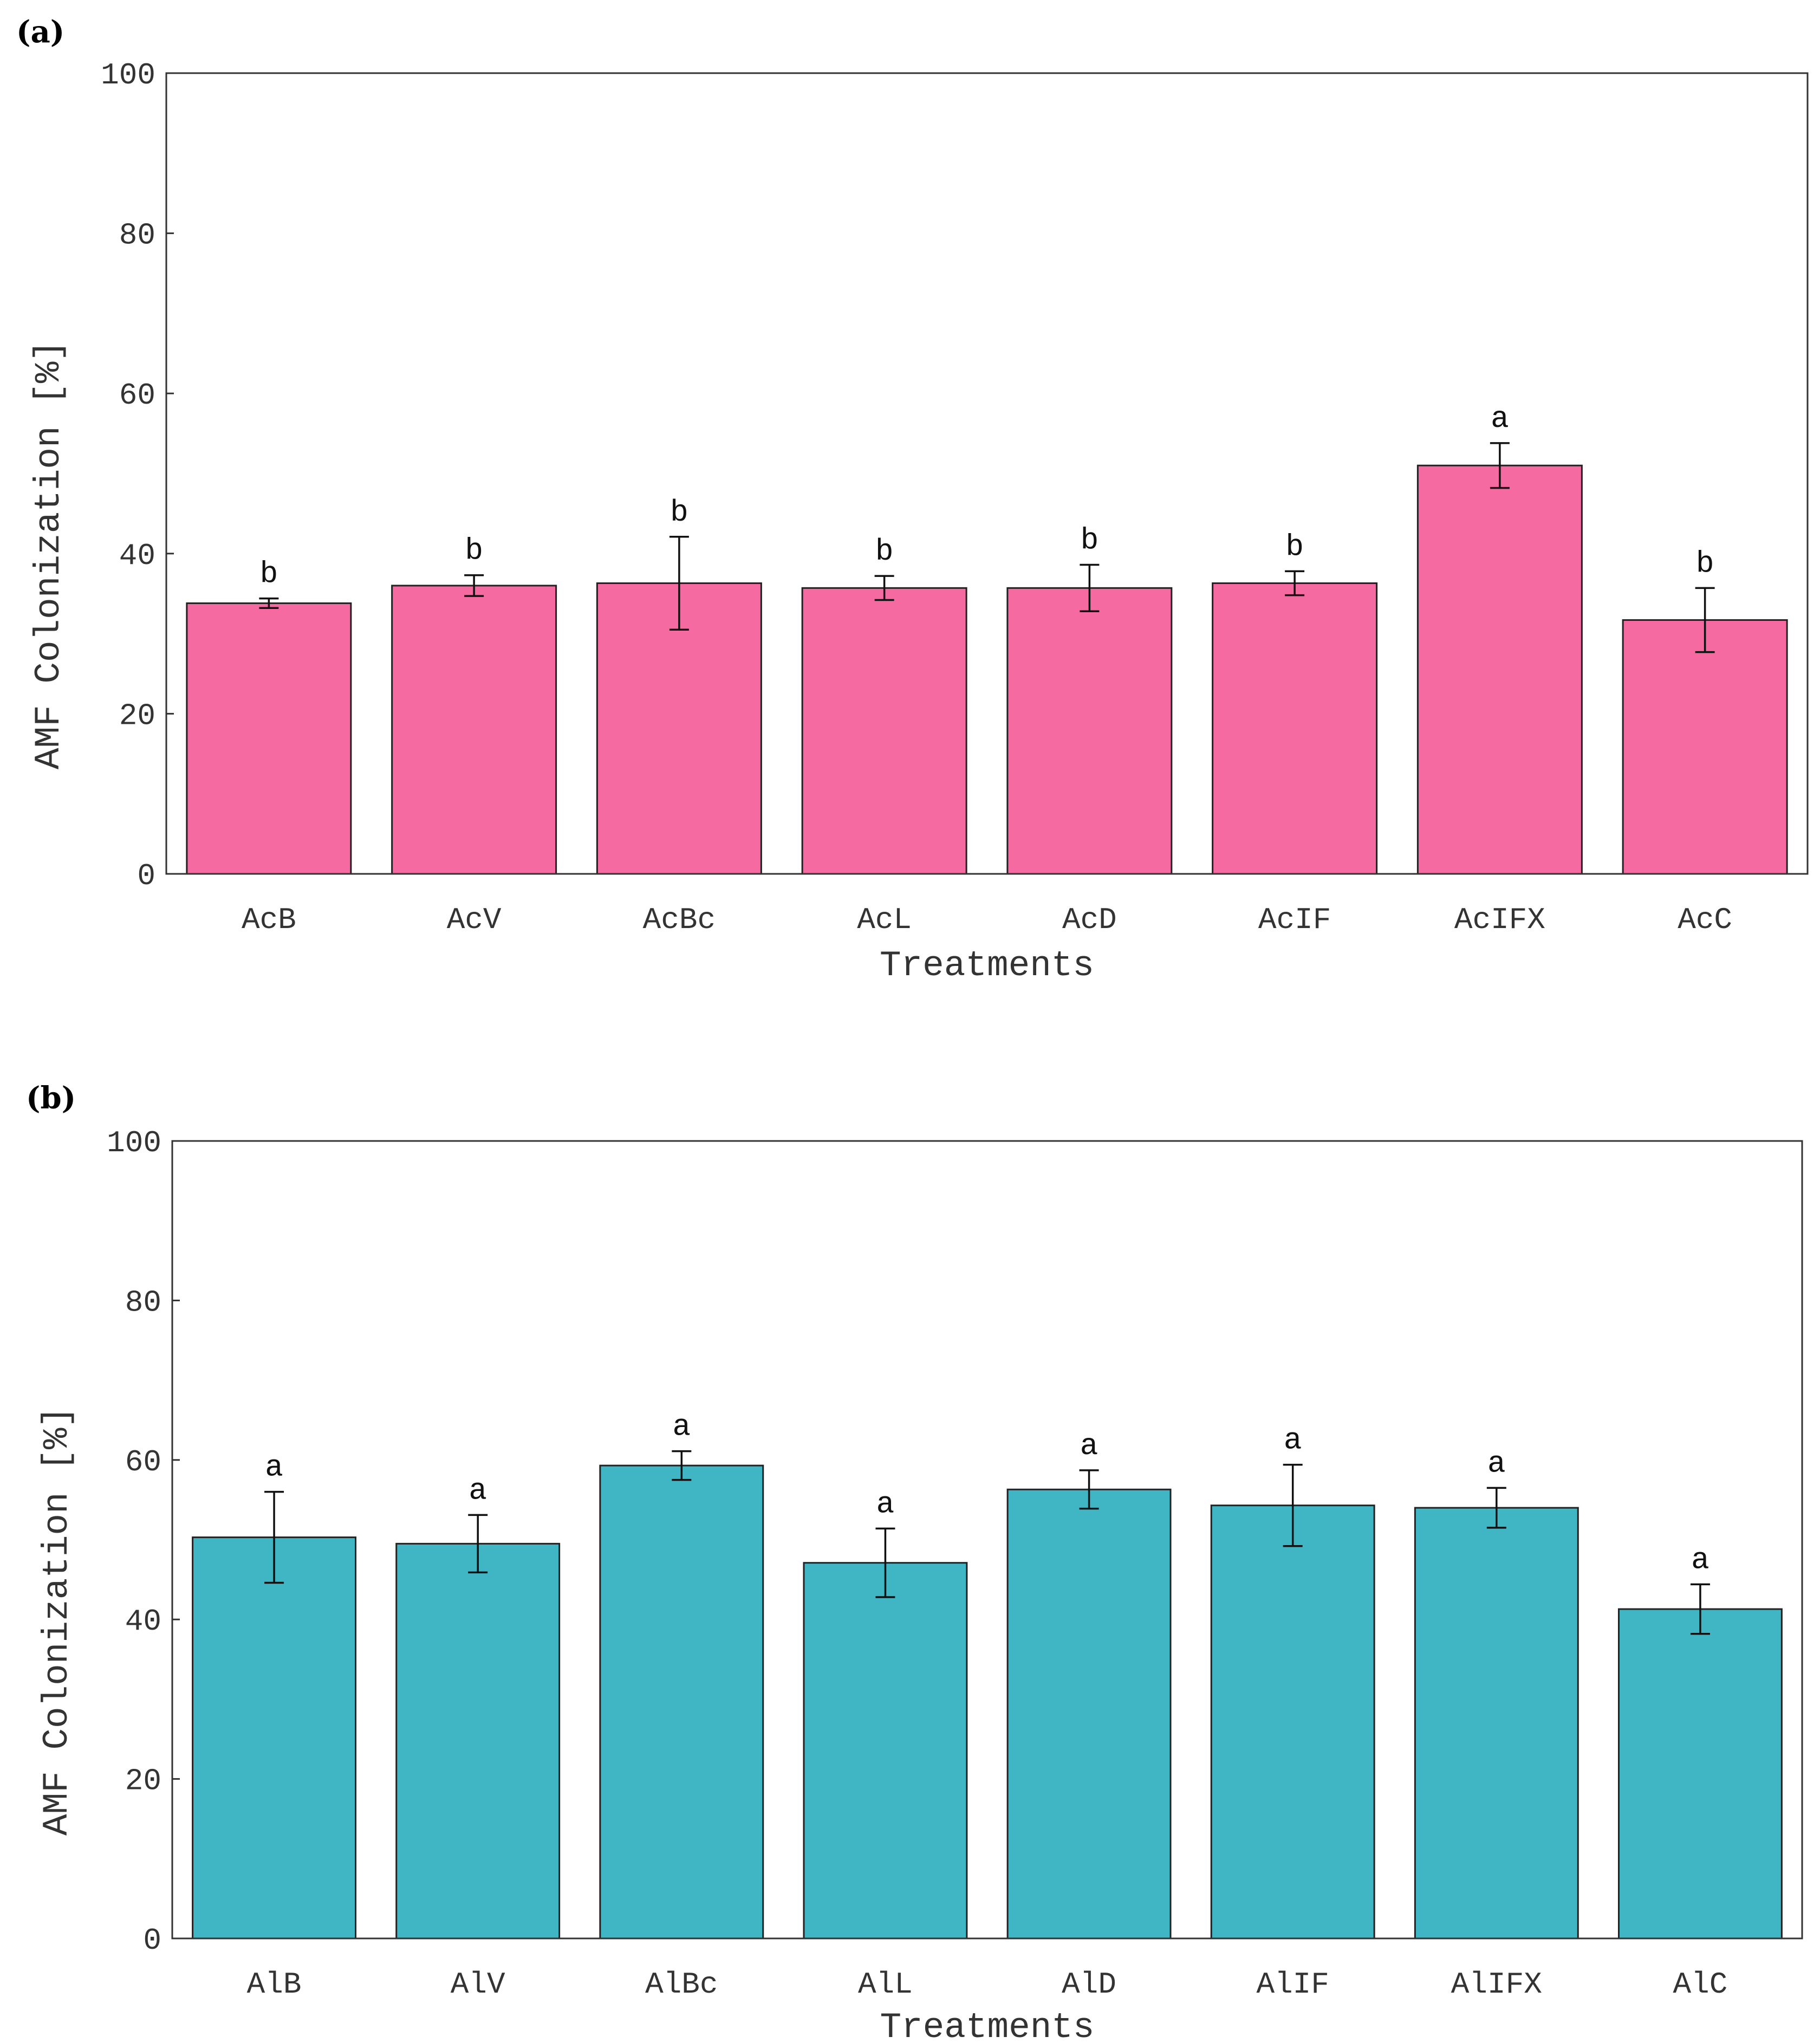 The image size is (1820, 2043). What do you see at coordinates (1089, 1714) in the screenshot?
I see `bar-AlD` at bounding box center [1089, 1714].